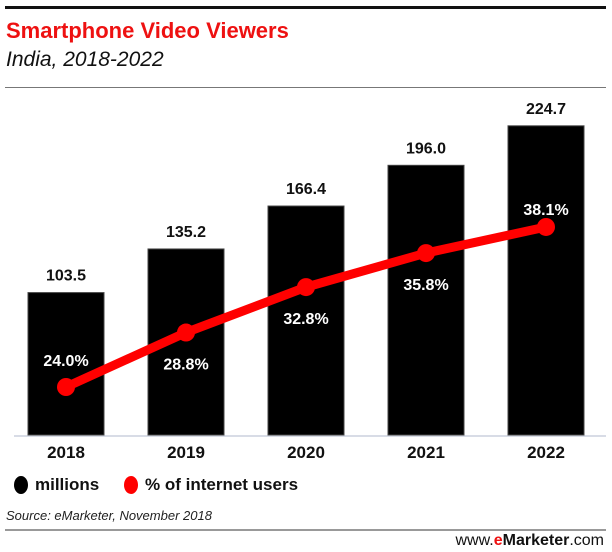  What do you see at coordinates (222, 484) in the screenshot?
I see `legend-label: % of internet users` at bounding box center [222, 484].